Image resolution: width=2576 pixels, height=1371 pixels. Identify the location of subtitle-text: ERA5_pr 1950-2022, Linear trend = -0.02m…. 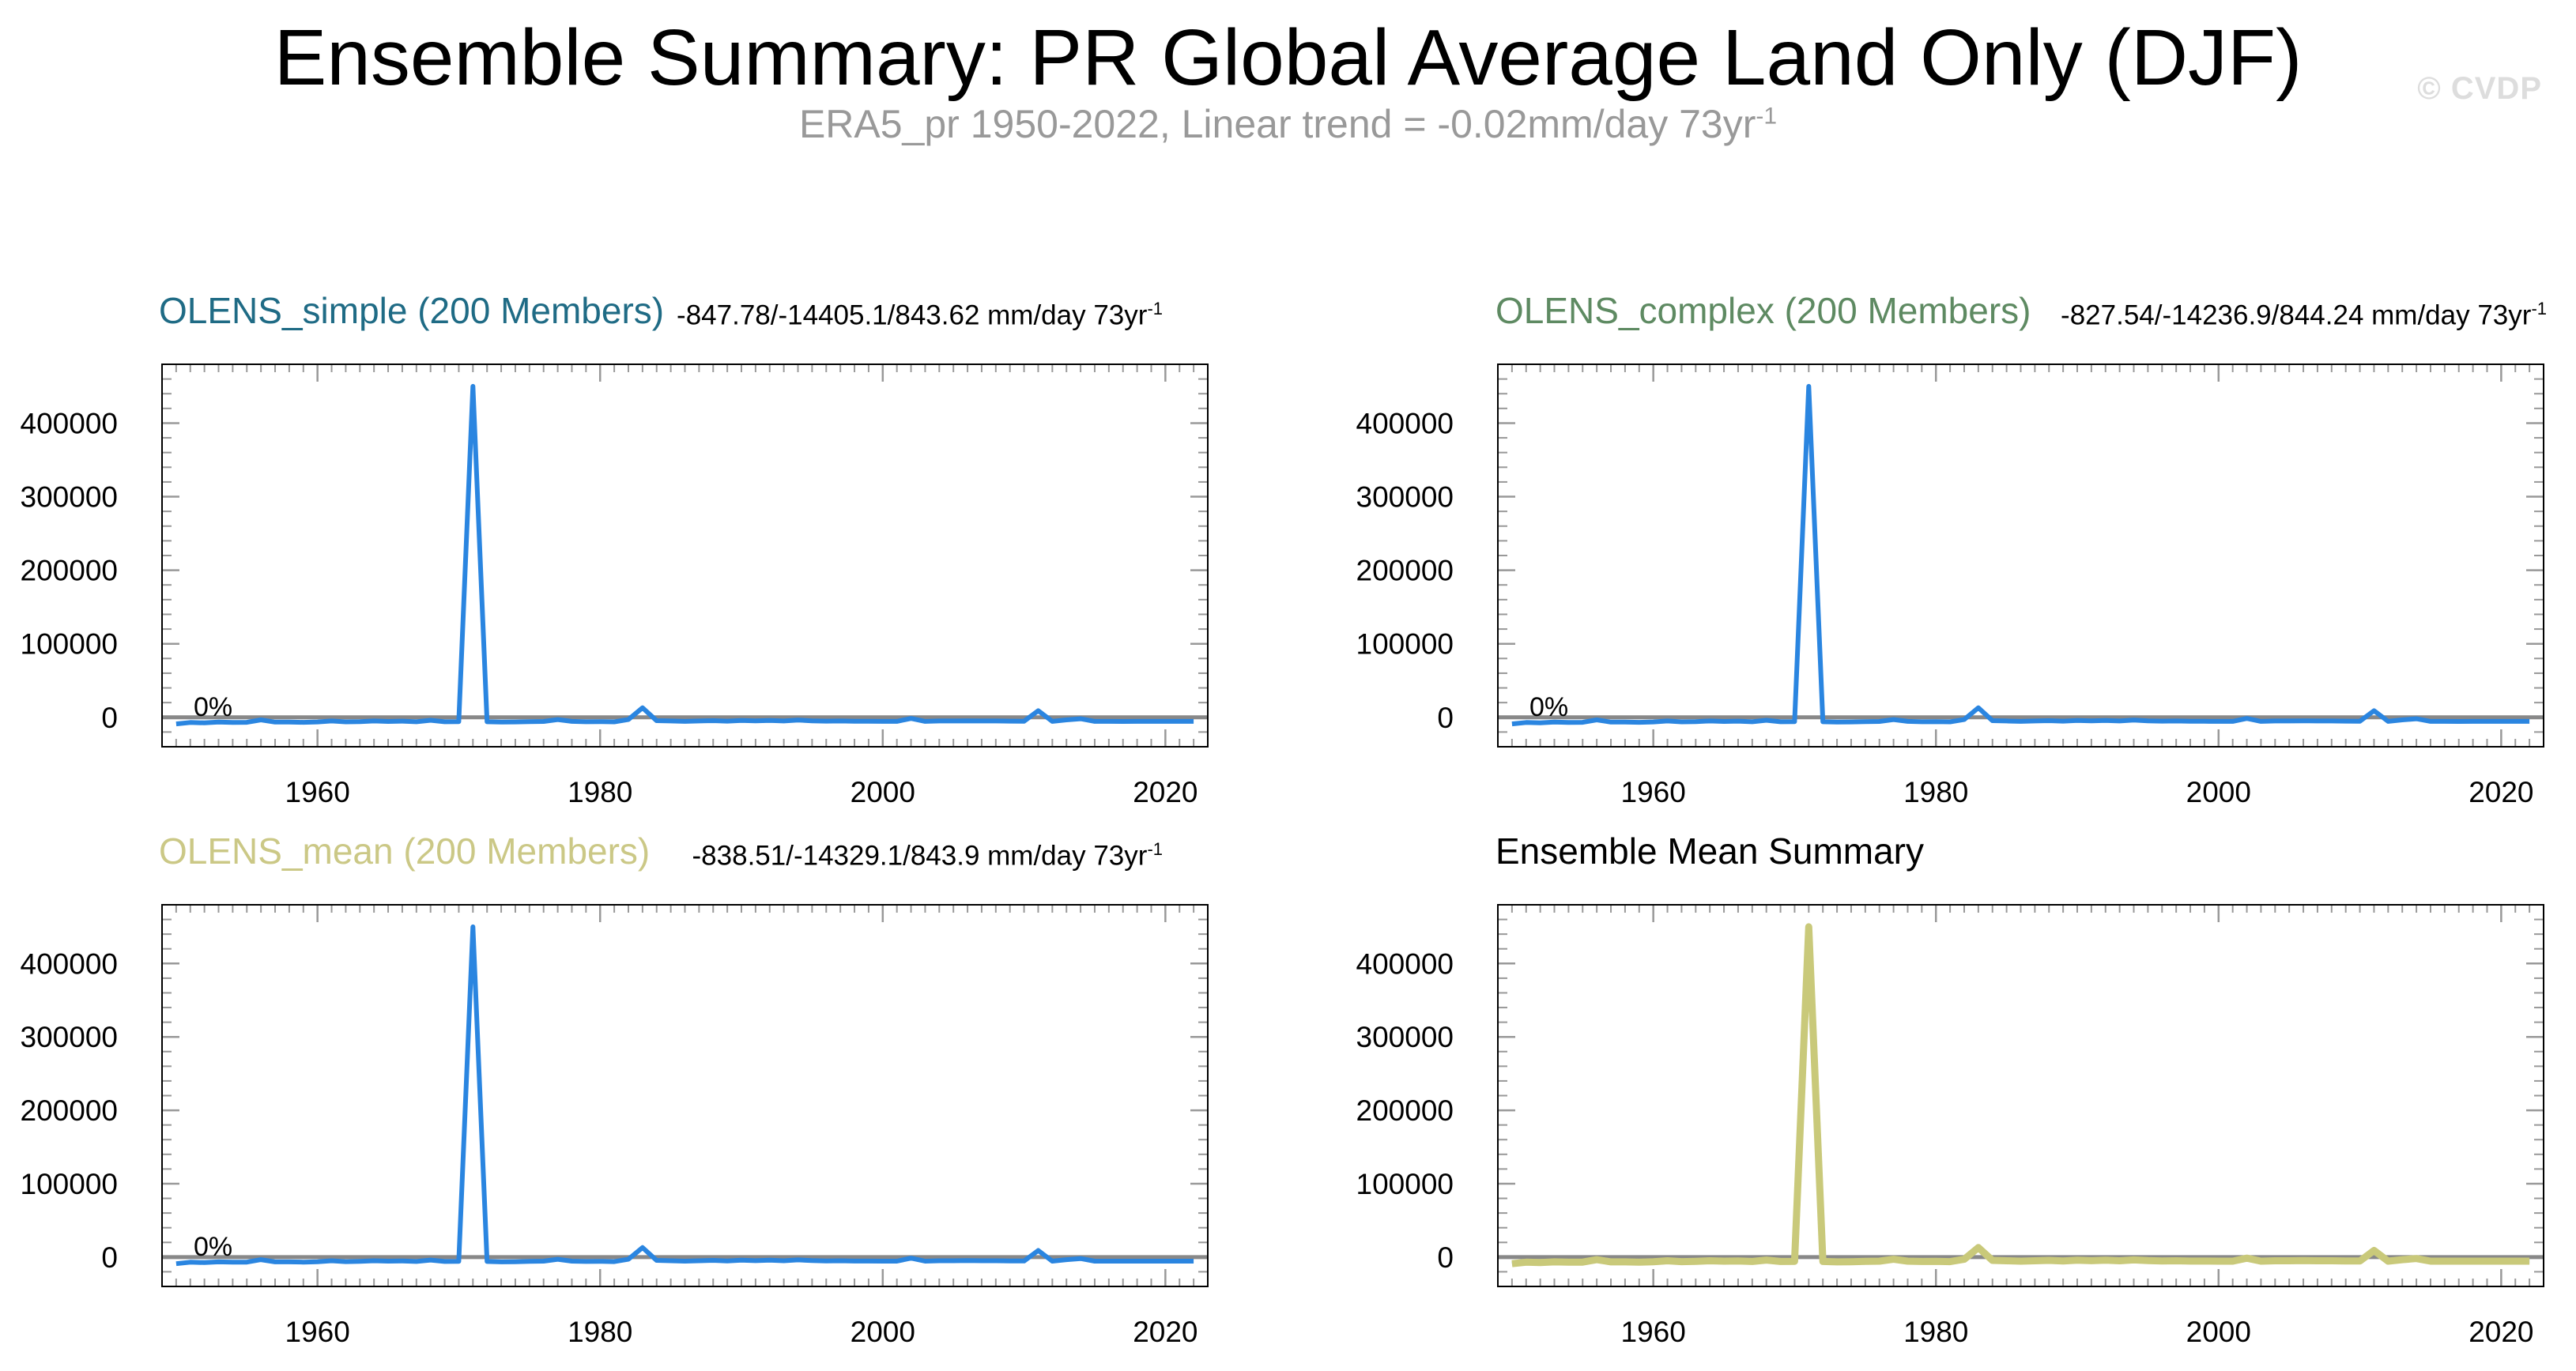
(1277, 124).